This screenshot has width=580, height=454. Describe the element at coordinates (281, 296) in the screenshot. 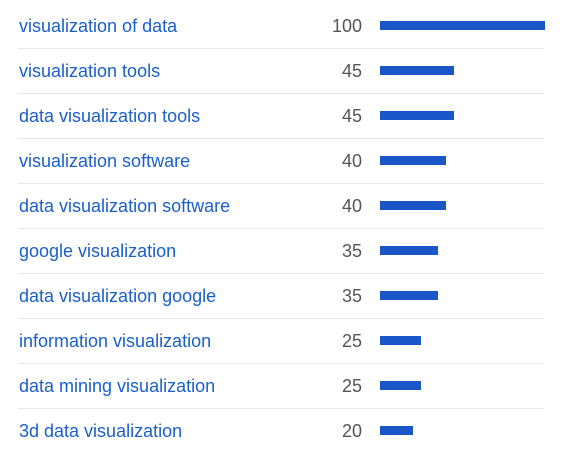

I see `query-row: data visualization google 35` at that location.